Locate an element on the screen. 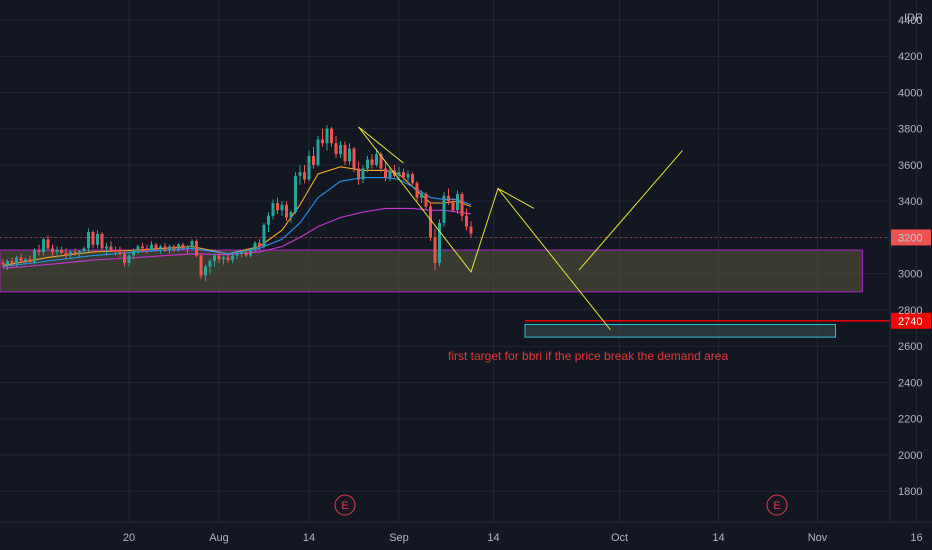 The width and height of the screenshot is (932, 550). target-price-label: 2740 is located at coordinates (910, 322).